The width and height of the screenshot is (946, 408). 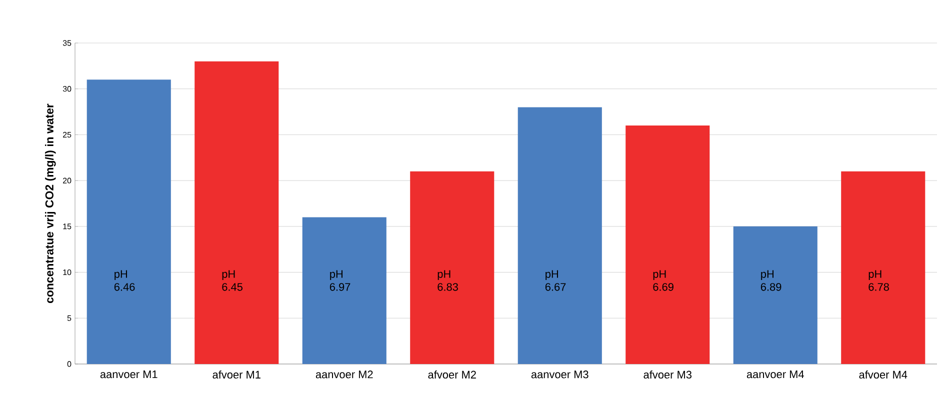 I want to click on annotation: pH 6.67, so click(x=555, y=280).